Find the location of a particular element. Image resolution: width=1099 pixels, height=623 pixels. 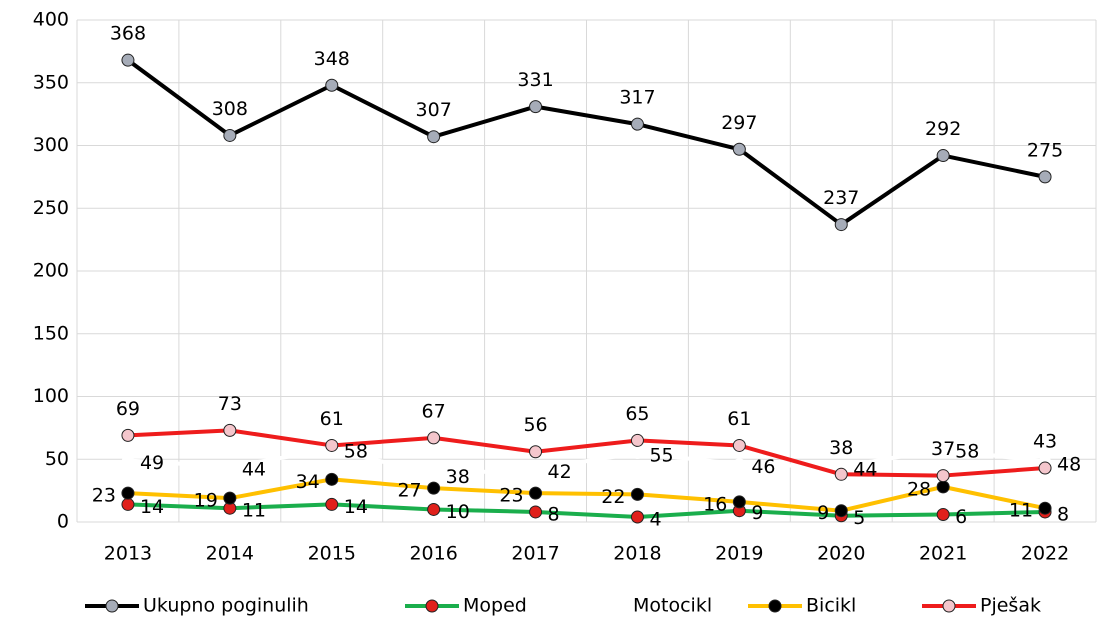

data-label: 55 is located at coordinates (661, 455).